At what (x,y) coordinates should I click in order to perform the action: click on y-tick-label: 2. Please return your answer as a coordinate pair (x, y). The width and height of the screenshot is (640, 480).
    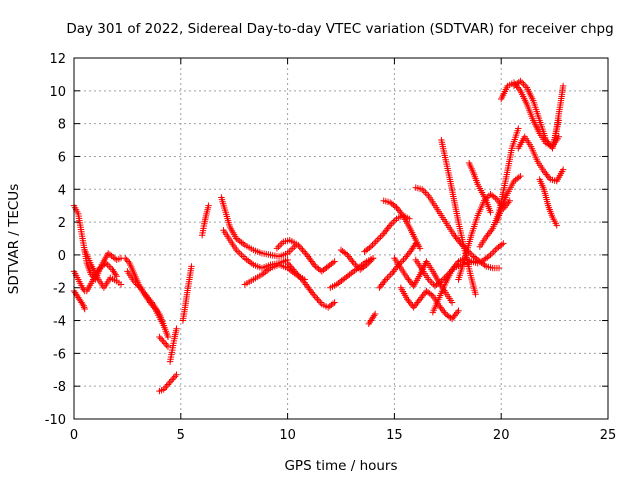
    Looking at the image, I should click on (62, 223).